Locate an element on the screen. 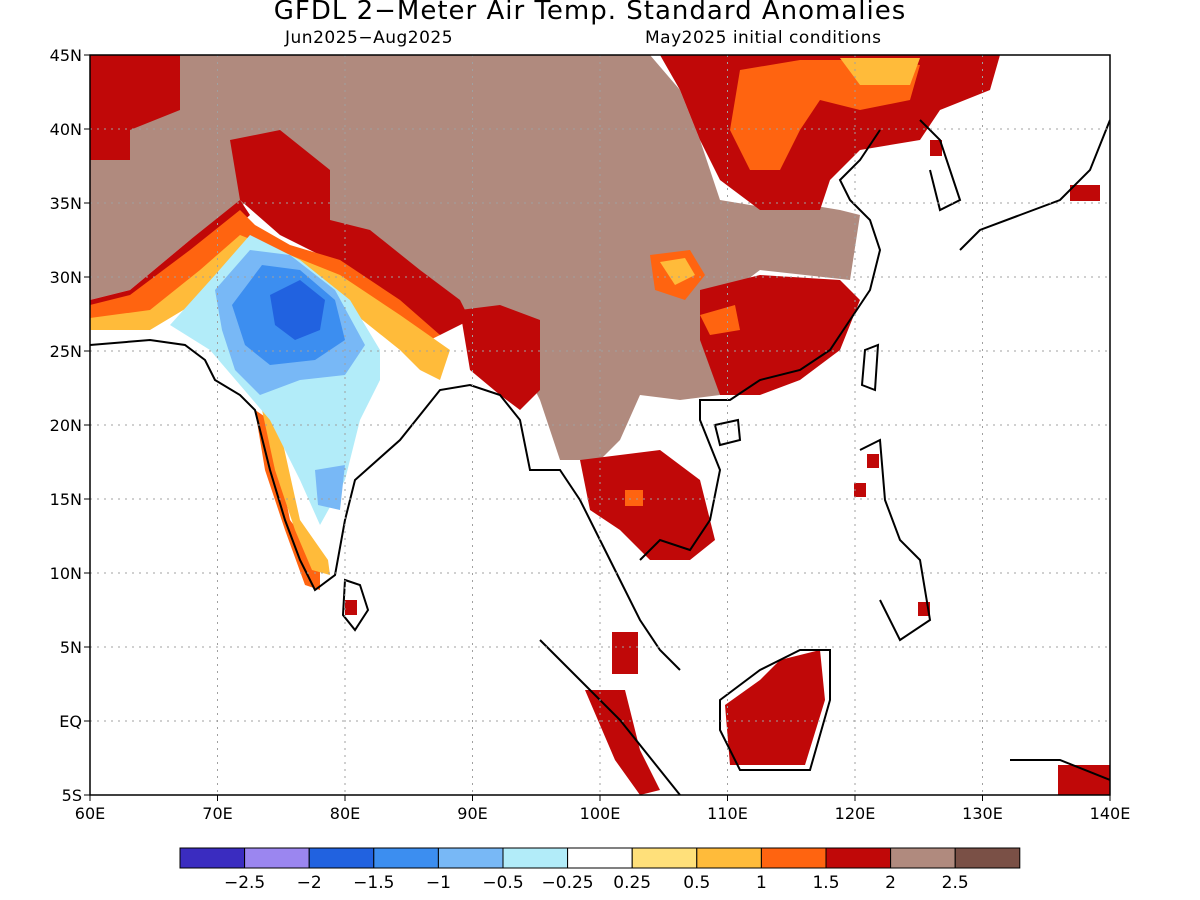  lat-tick-label: 10N is located at coordinates (66, 573).